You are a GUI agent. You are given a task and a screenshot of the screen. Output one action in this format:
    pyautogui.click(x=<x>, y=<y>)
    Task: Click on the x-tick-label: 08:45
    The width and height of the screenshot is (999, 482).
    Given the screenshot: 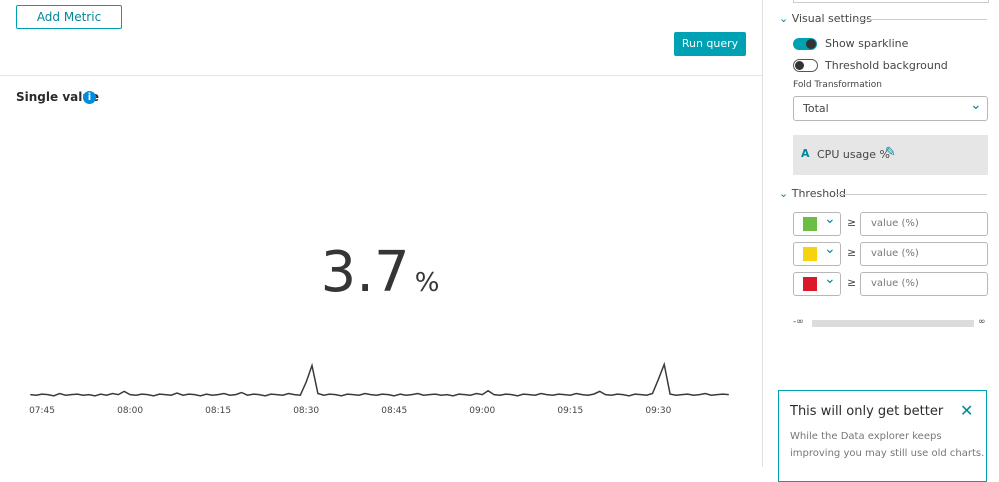 What is the action you would take?
    pyautogui.click(x=394, y=411)
    